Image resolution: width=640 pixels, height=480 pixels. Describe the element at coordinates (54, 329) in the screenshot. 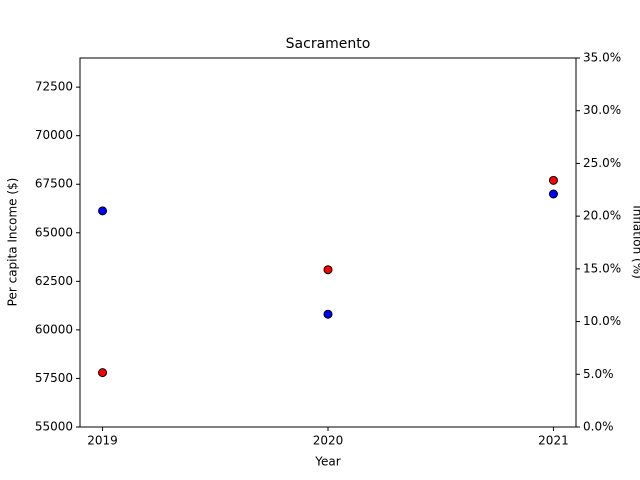

I see `y-tick-label: 60000` at that location.